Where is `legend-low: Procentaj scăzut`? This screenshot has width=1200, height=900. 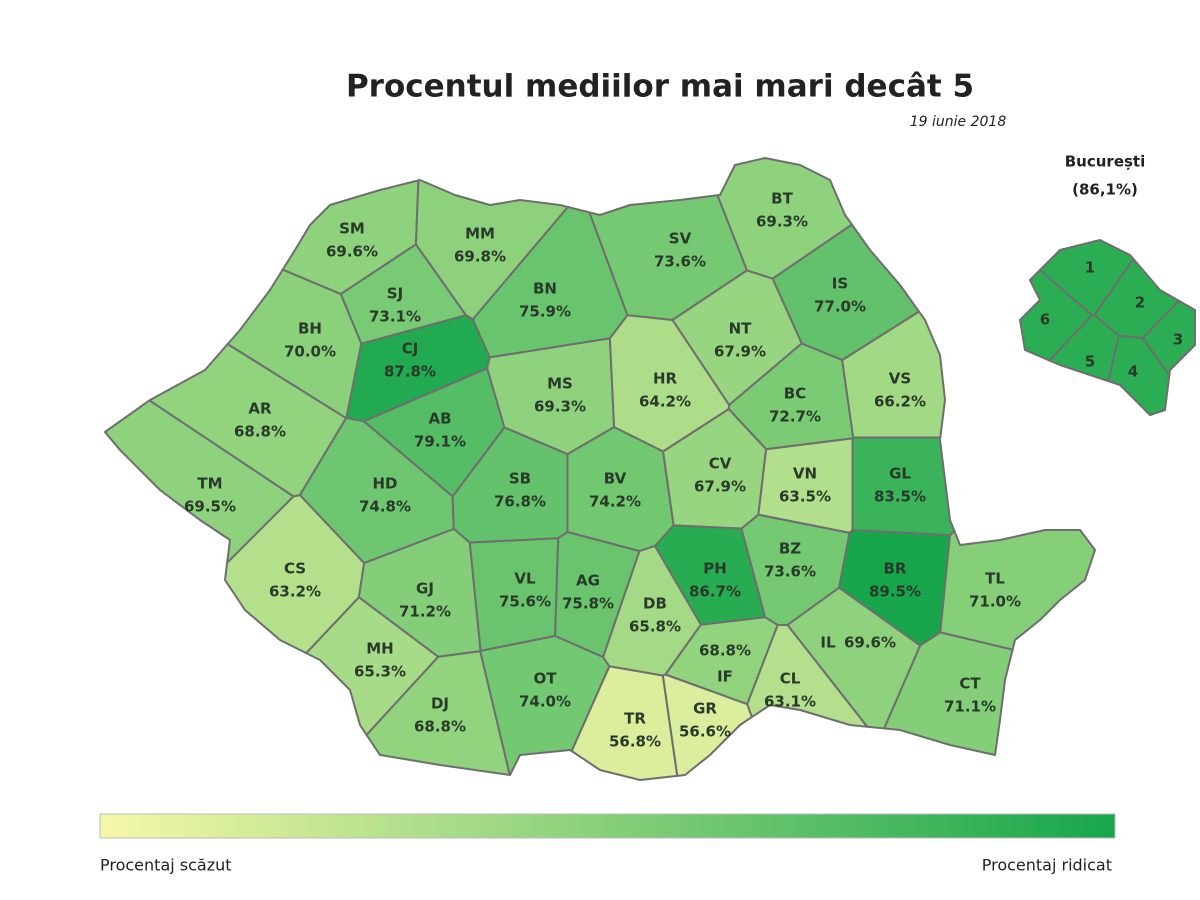
legend-low: Procentaj scăzut is located at coordinates (166, 865).